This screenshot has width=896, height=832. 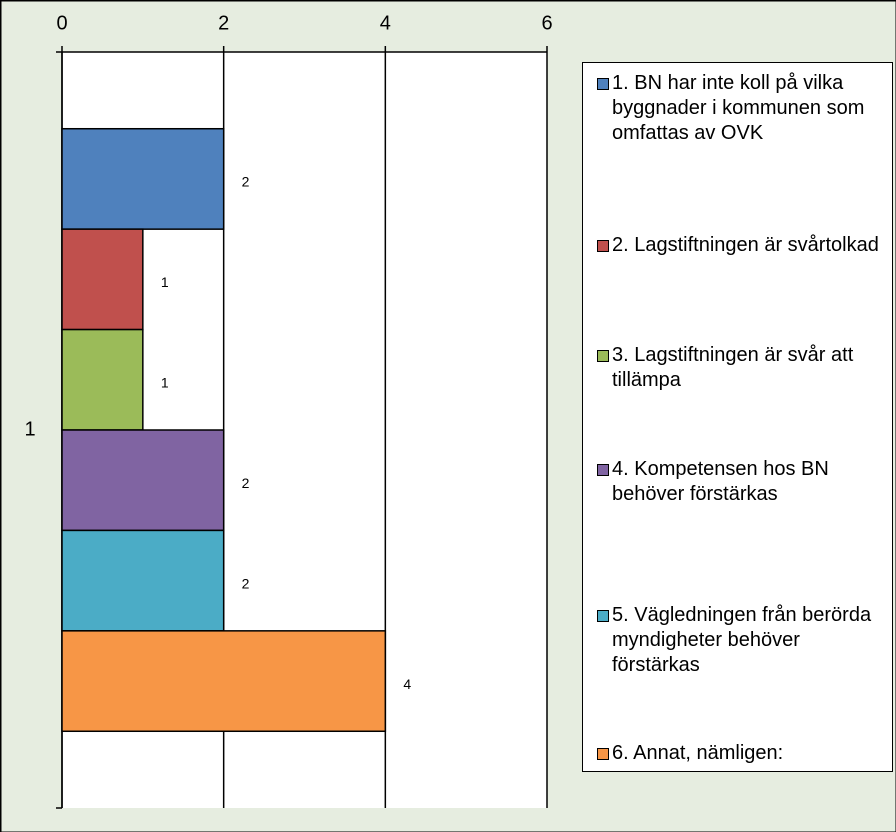 What do you see at coordinates (546, 23) in the screenshot?
I see `x-tick-label: 6` at bounding box center [546, 23].